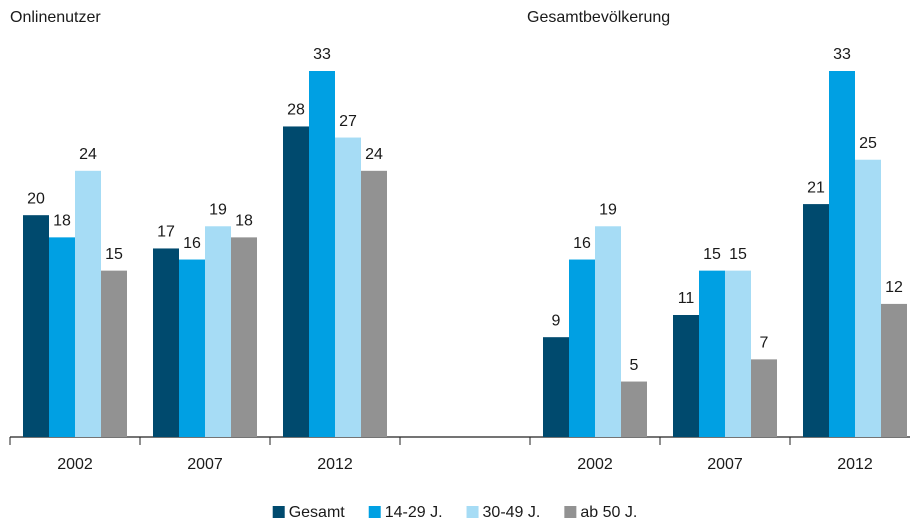  I want to click on data-label: 21, so click(816, 187).